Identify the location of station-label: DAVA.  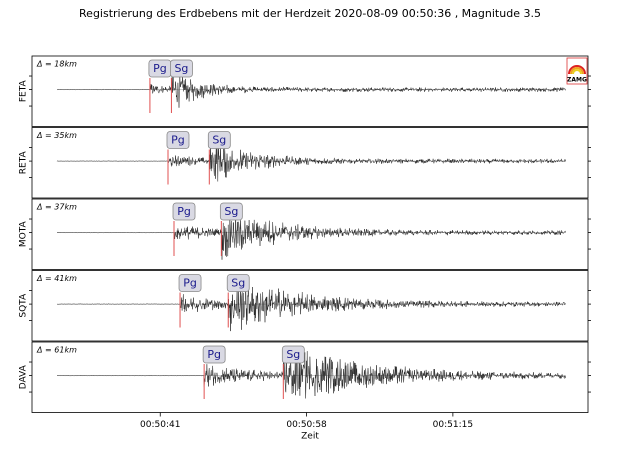
(24, 376).